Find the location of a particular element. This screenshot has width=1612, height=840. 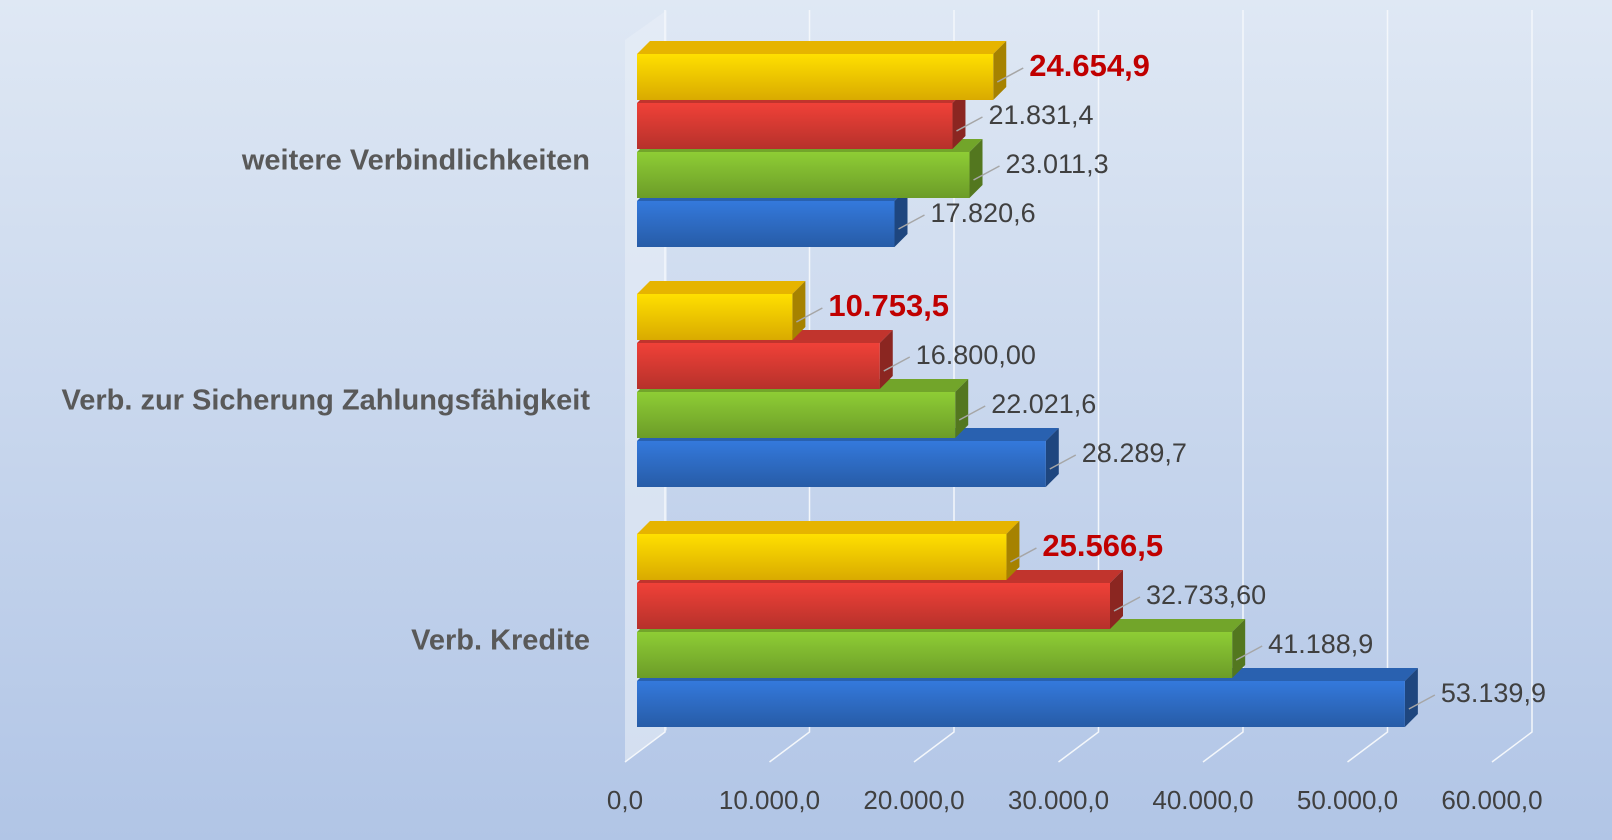

value-label: 32.733,60 is located at coordinates (1206, 595).